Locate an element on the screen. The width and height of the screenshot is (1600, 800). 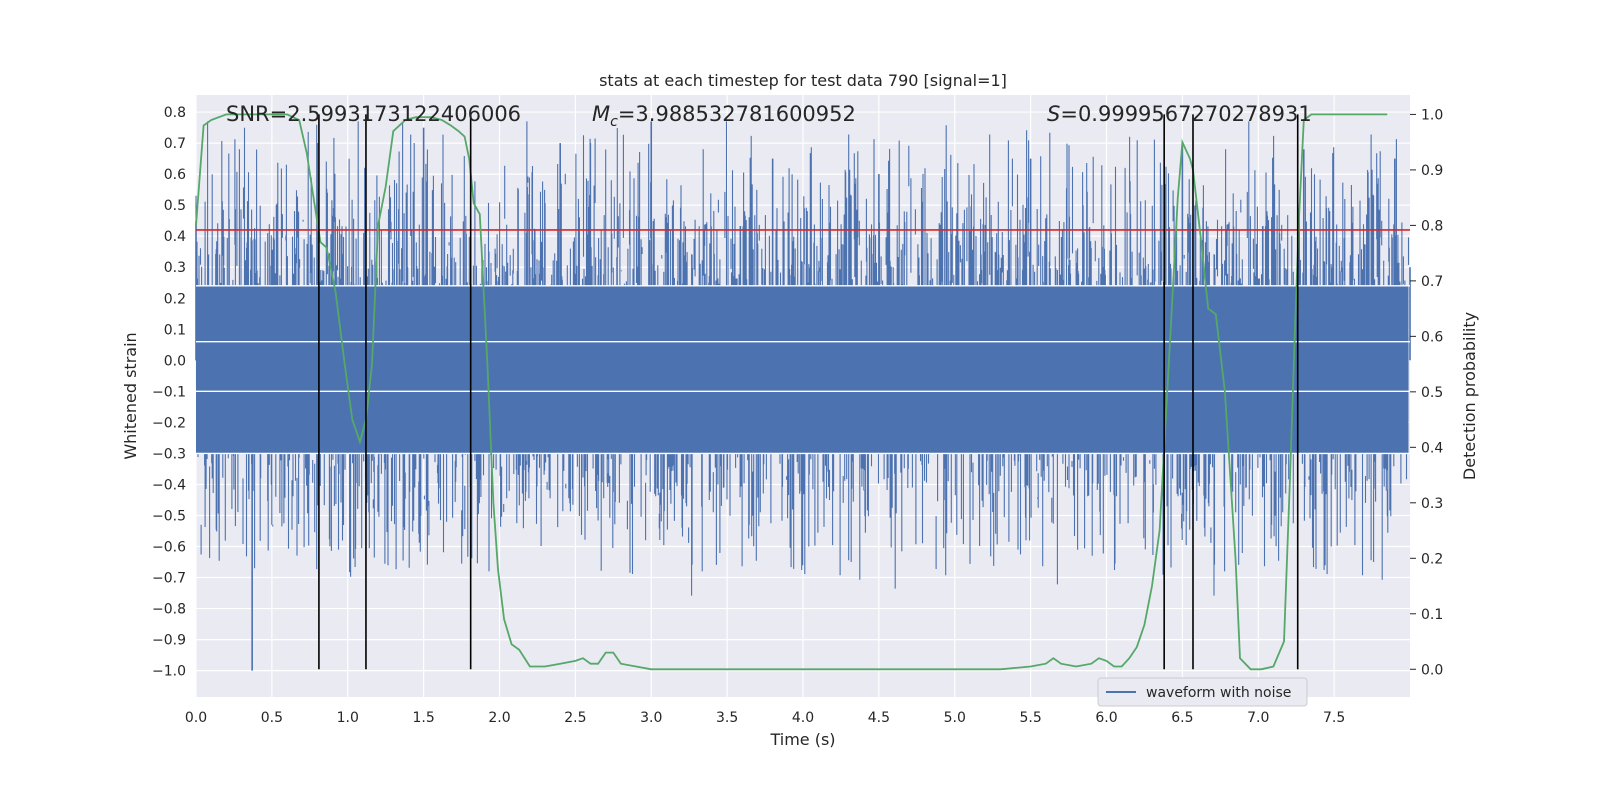
right-y-tick-label: 0.6 is located at coordinates (1432, 337).